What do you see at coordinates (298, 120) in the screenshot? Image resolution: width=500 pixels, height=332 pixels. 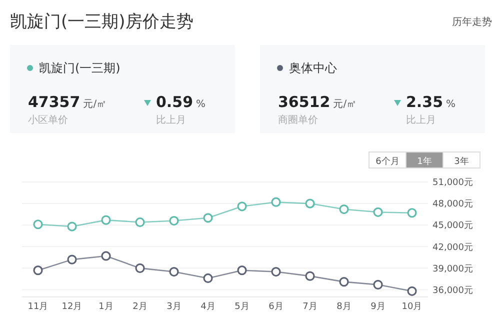 I see `text: 商圈单价` at bounding box center [298, 120].